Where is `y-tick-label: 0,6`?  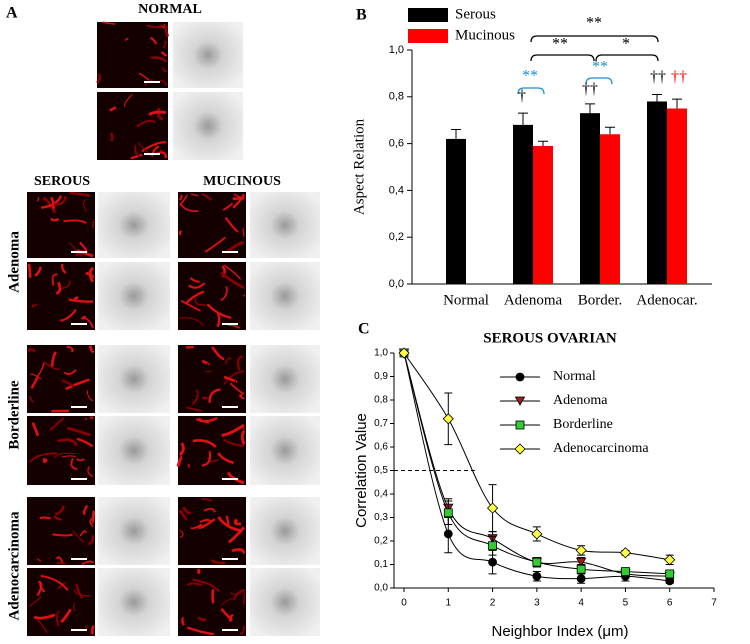
y-tick-label: 0,6 is located at coordinates (396, 144).